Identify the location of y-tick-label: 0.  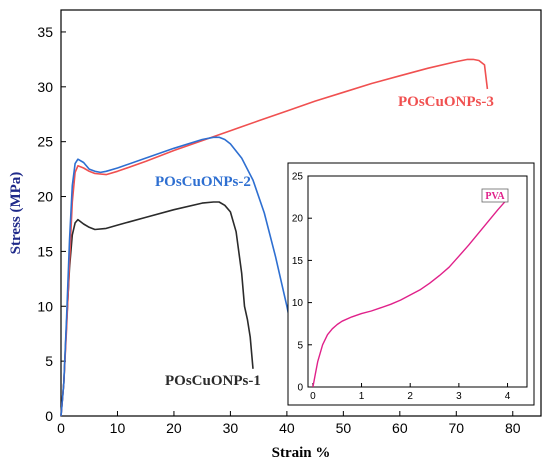
(49, 416).